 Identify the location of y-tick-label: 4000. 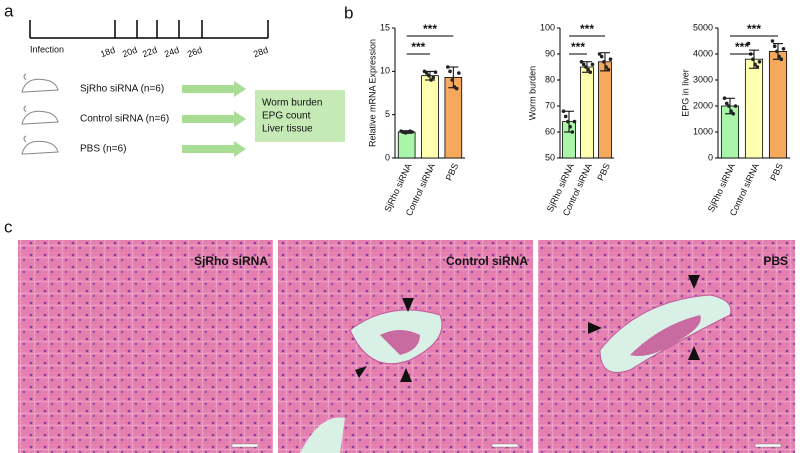
(703, 53).